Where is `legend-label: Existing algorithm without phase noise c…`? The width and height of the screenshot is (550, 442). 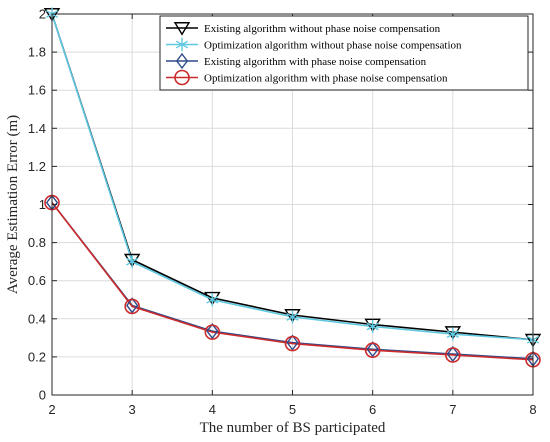
legend-label: Existing algorithm without phase noise c… is located at coordinates (322, 29).